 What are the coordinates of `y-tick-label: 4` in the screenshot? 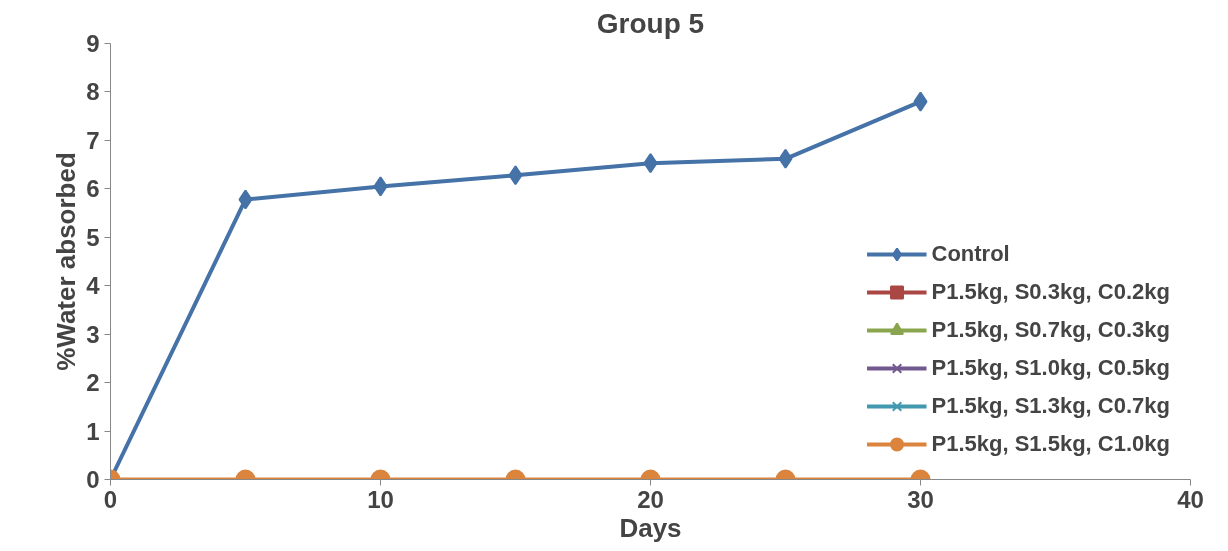 It's located at (93, 286).